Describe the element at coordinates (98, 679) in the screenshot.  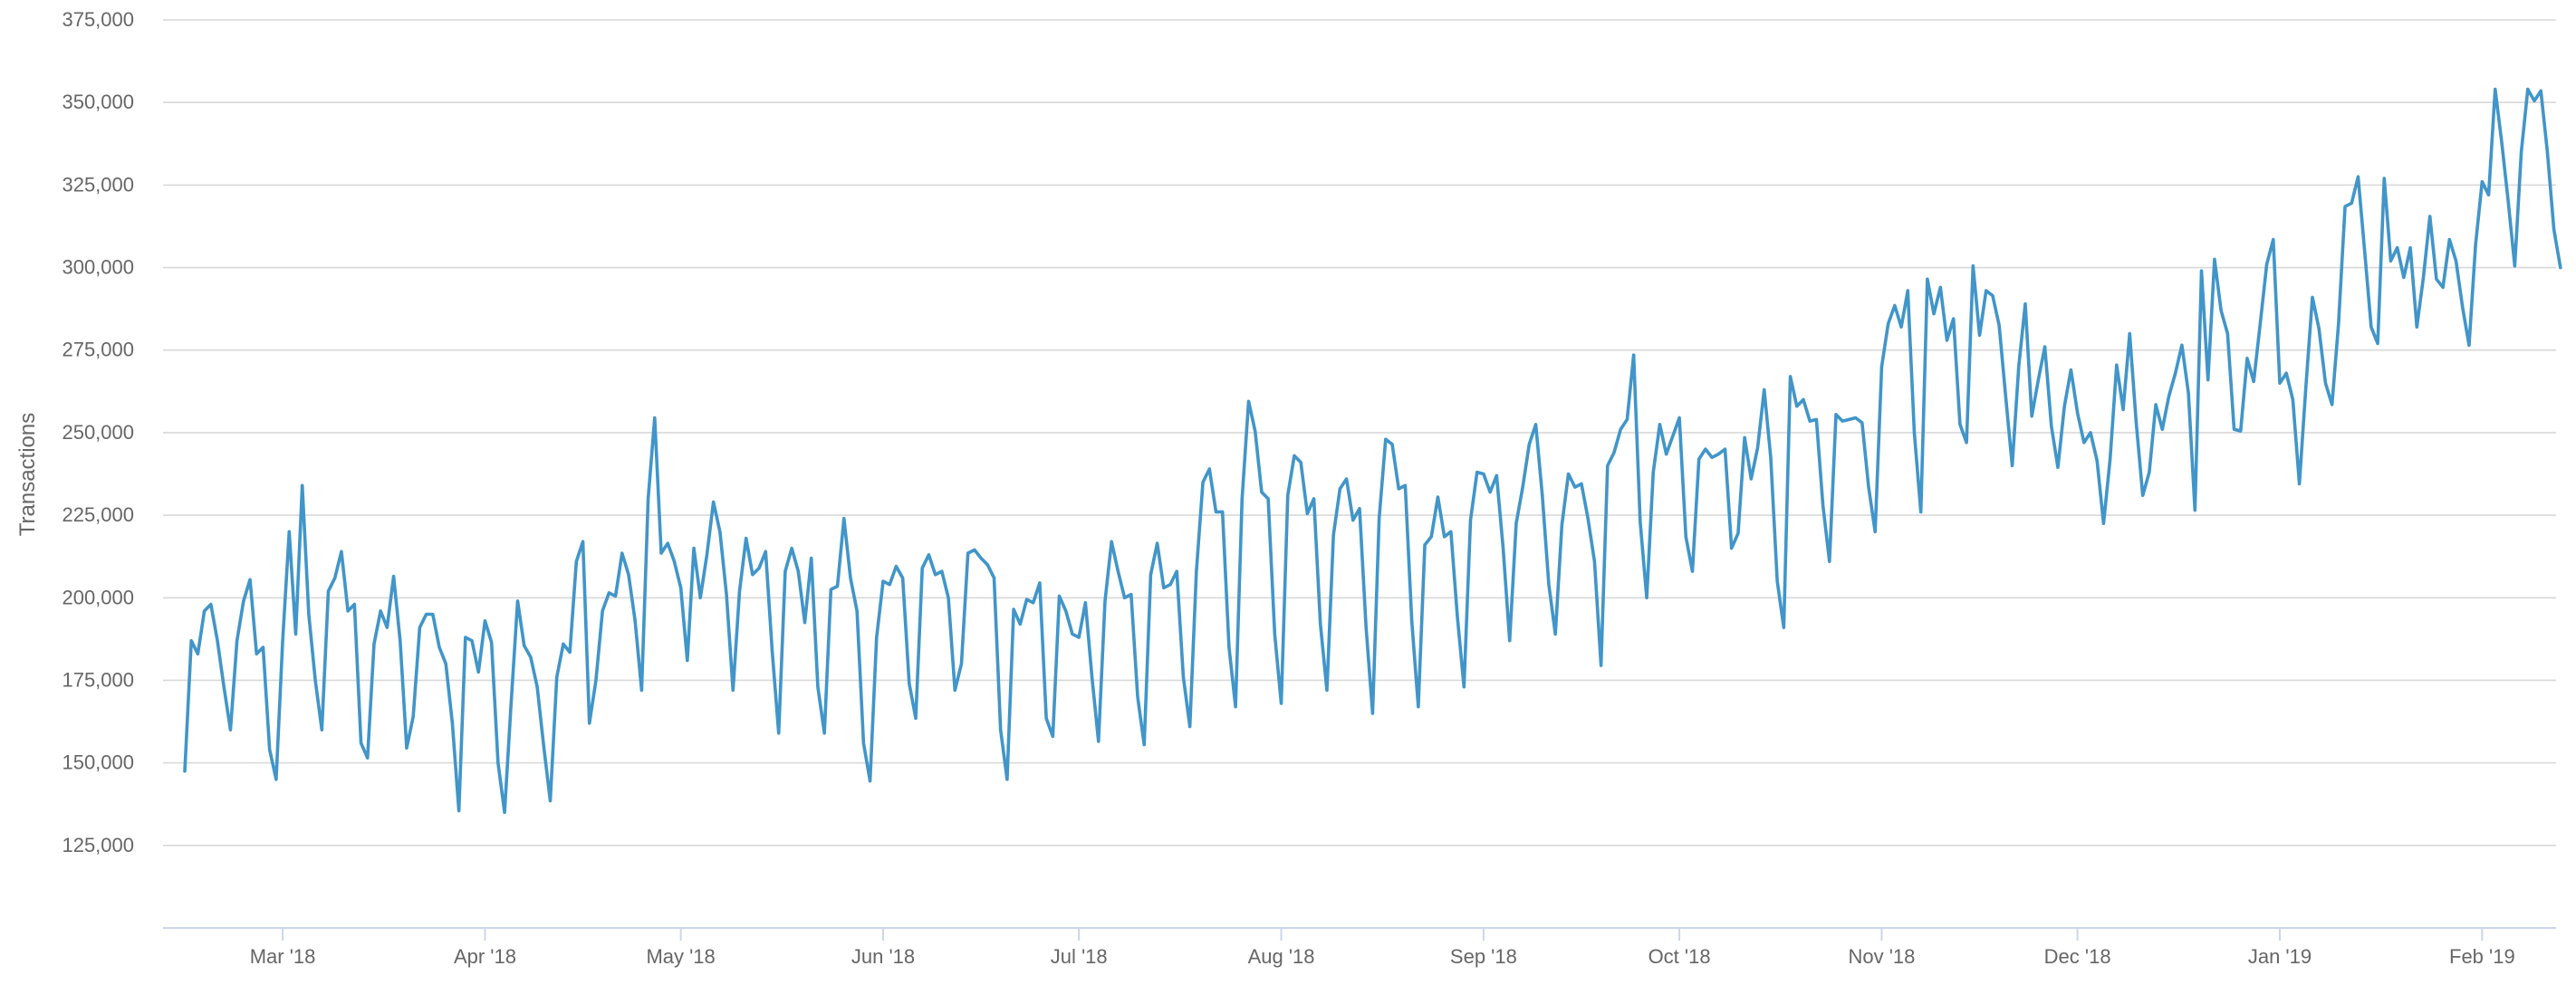
I see `y-tick-label: 175,000` at that location.